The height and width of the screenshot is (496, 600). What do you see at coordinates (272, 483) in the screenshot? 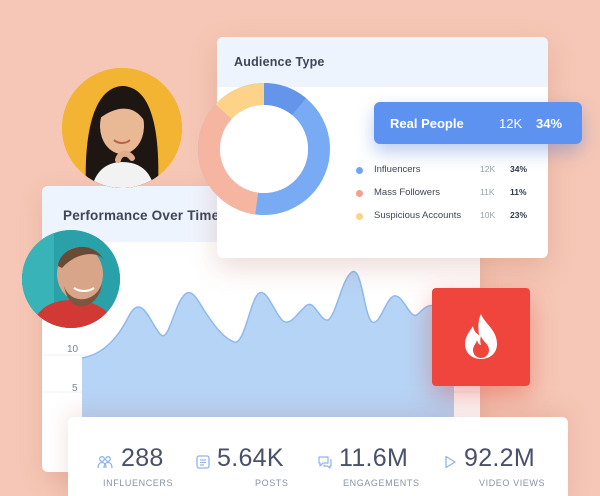
I see `stat-label: POSTS` at bounding box center [272, 483].